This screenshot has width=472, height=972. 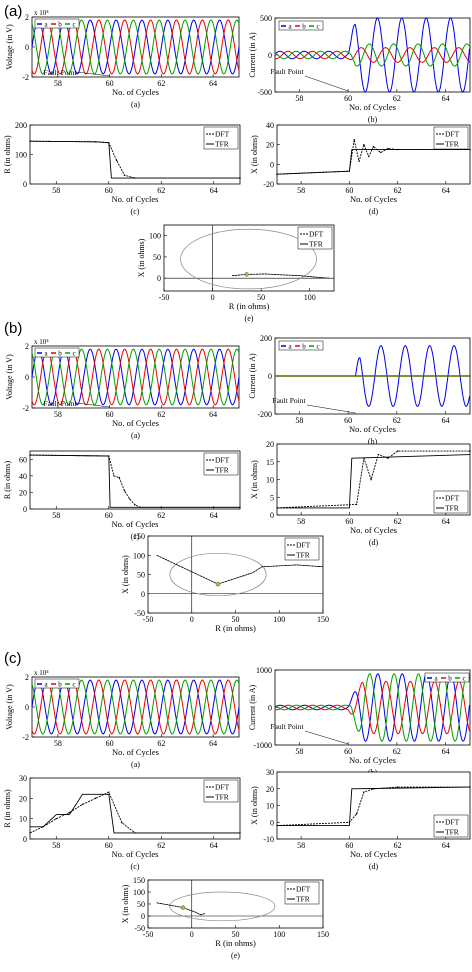 What do you see at coordinates (41, 673) in the screenshot?
I see `exponent-label: x 10⁴` at bounding box center [41, 673].